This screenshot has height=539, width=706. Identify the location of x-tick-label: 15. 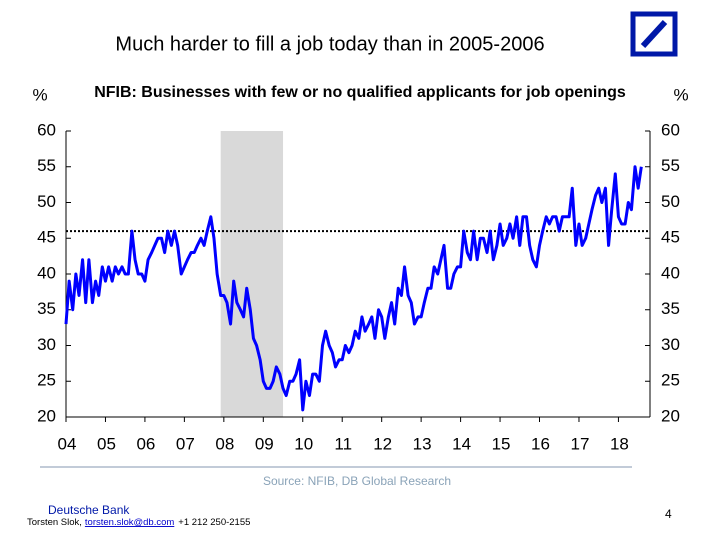
(501, 443).